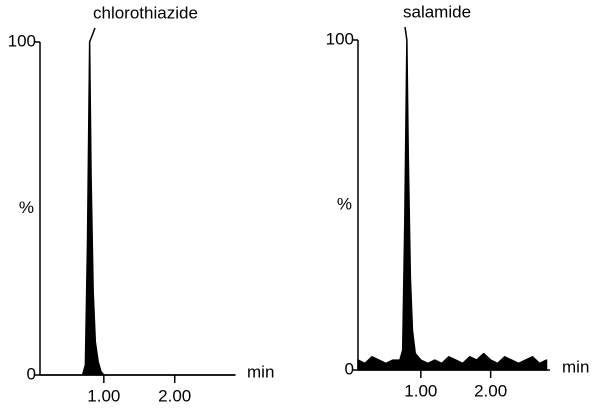  What do you see at coordinates (145, 12) in the screenshot?
I see `peak-annotation: chlorothiazide` at bounding box center [145, 12].